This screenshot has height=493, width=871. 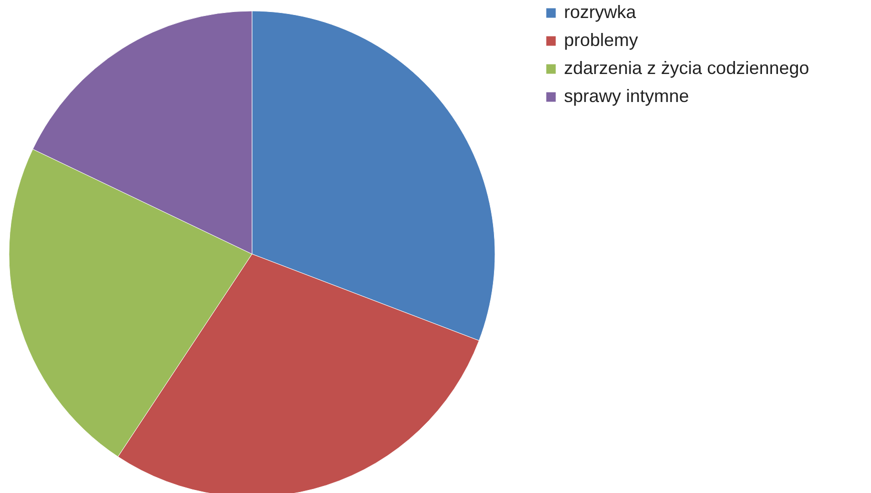 I want to click on legend-label: rozrywka, so click(x=600, y=12).